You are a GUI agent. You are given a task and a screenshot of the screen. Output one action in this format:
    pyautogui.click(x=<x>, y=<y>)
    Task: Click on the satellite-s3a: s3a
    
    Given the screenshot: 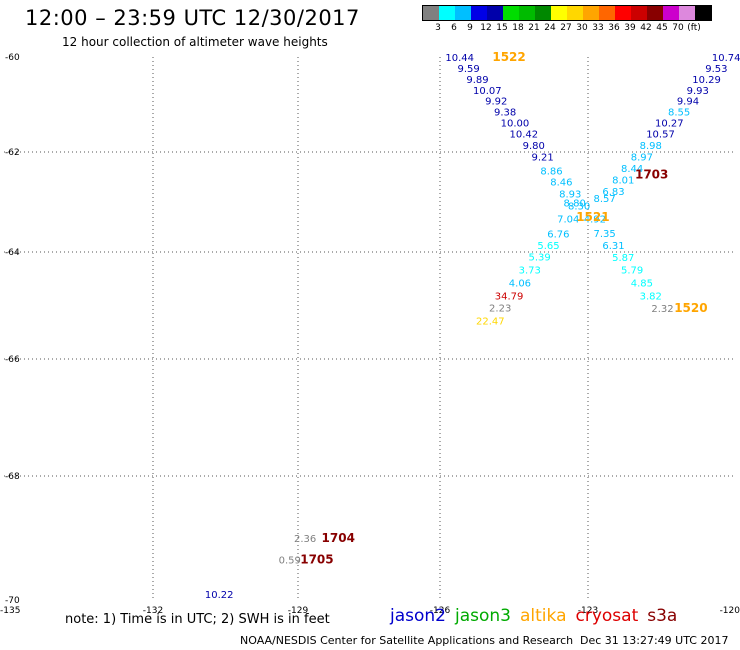 What is the action you would take?
    pyautogui.click(x=662, y=616)
    